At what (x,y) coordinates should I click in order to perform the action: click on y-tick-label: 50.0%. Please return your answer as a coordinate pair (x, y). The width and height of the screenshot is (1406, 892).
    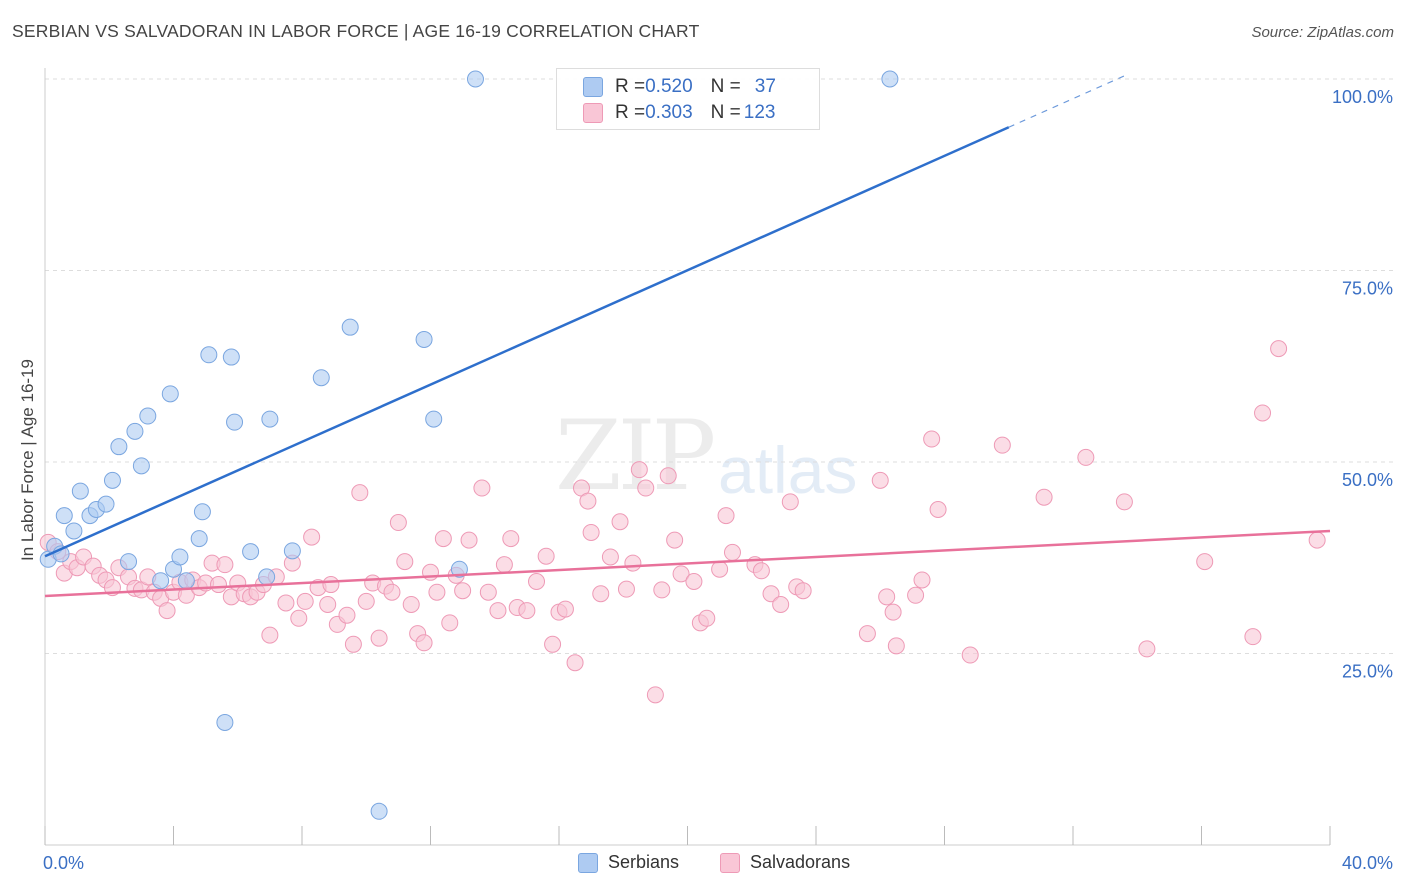
    Looking at the image, I should click on (1367, 480).